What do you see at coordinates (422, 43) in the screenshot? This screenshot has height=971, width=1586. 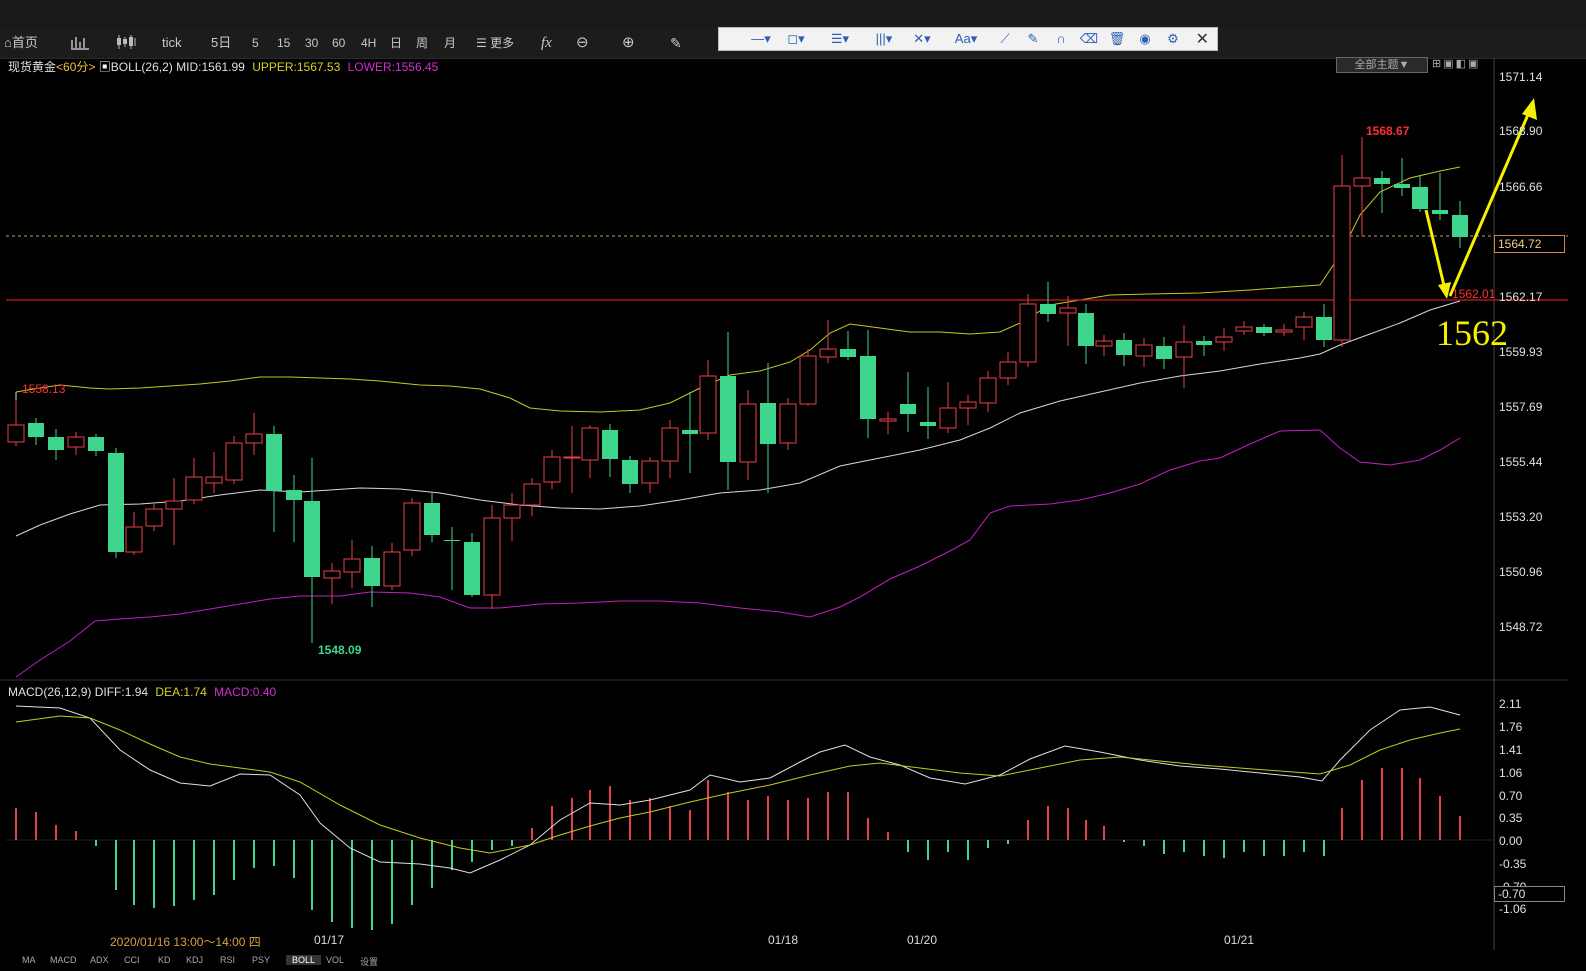 I see `period-week: 周` at bounding box center [422, 43].